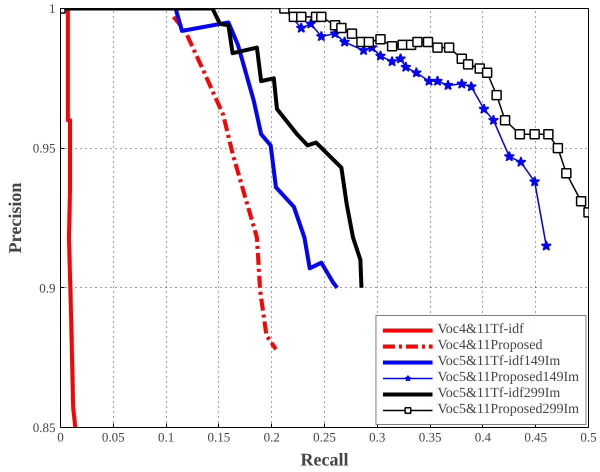 The image size is (600, 472). I want to click on legend-label: Voc5&11Tf-idf299Im, so click(498, 394).